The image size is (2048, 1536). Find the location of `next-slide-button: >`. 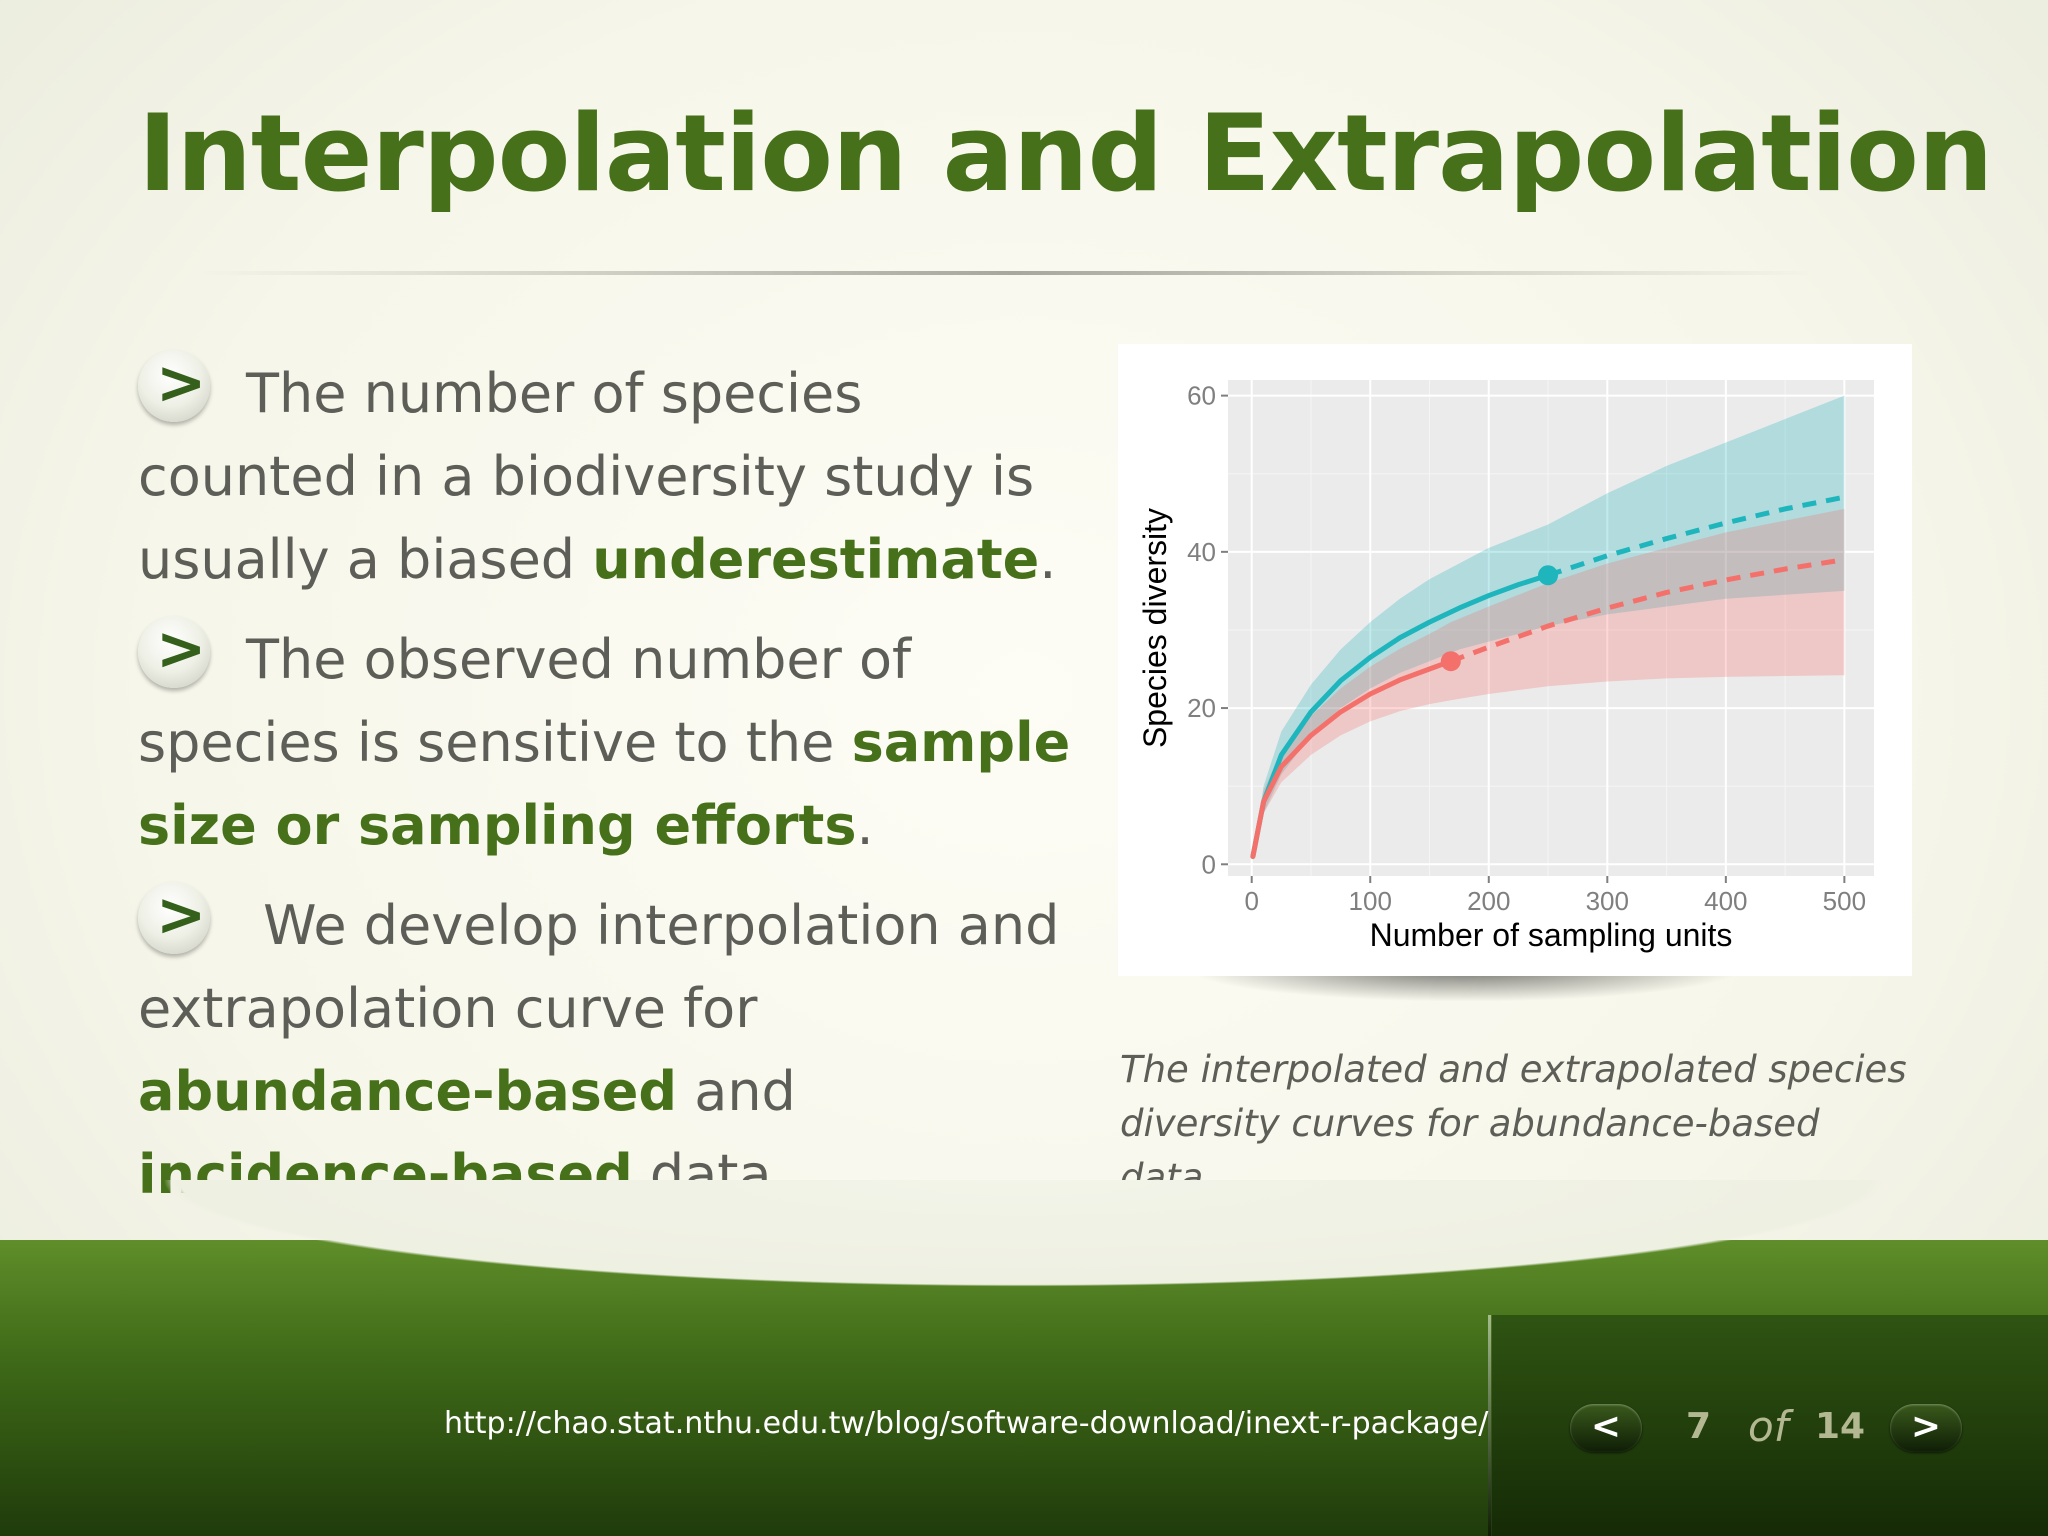

next-slide-button: > is located at coordinates (1926, 1428).